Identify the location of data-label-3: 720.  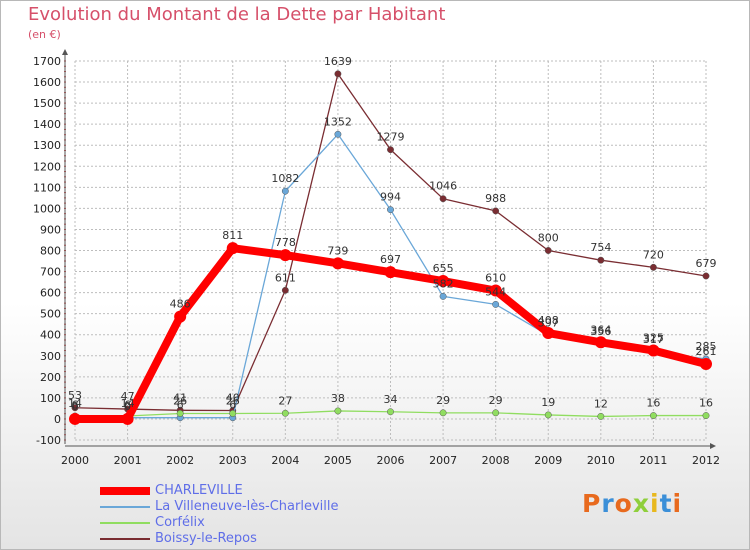
(653, 254).